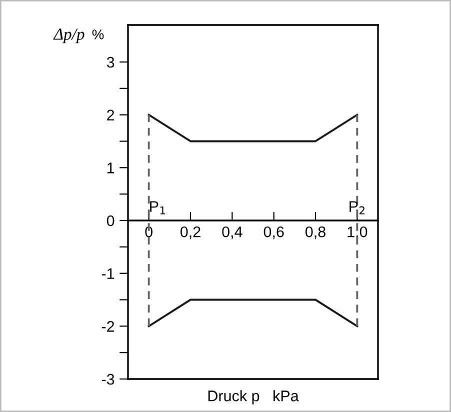 The image size is (451, 412). Describe the element at coordinates (108, 379) in the screenshot. I see `y-tick-label: -3` at that location.